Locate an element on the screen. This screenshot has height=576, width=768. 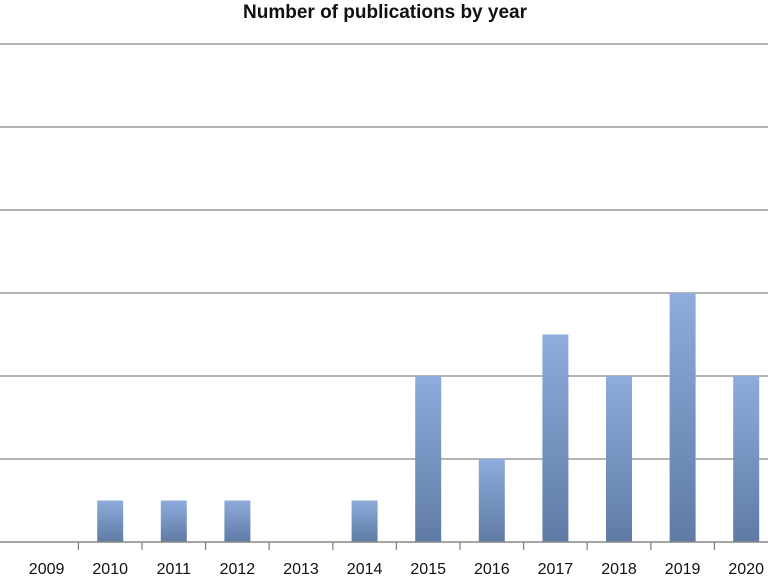
bar-2019 is located at coordinates (682, 417).